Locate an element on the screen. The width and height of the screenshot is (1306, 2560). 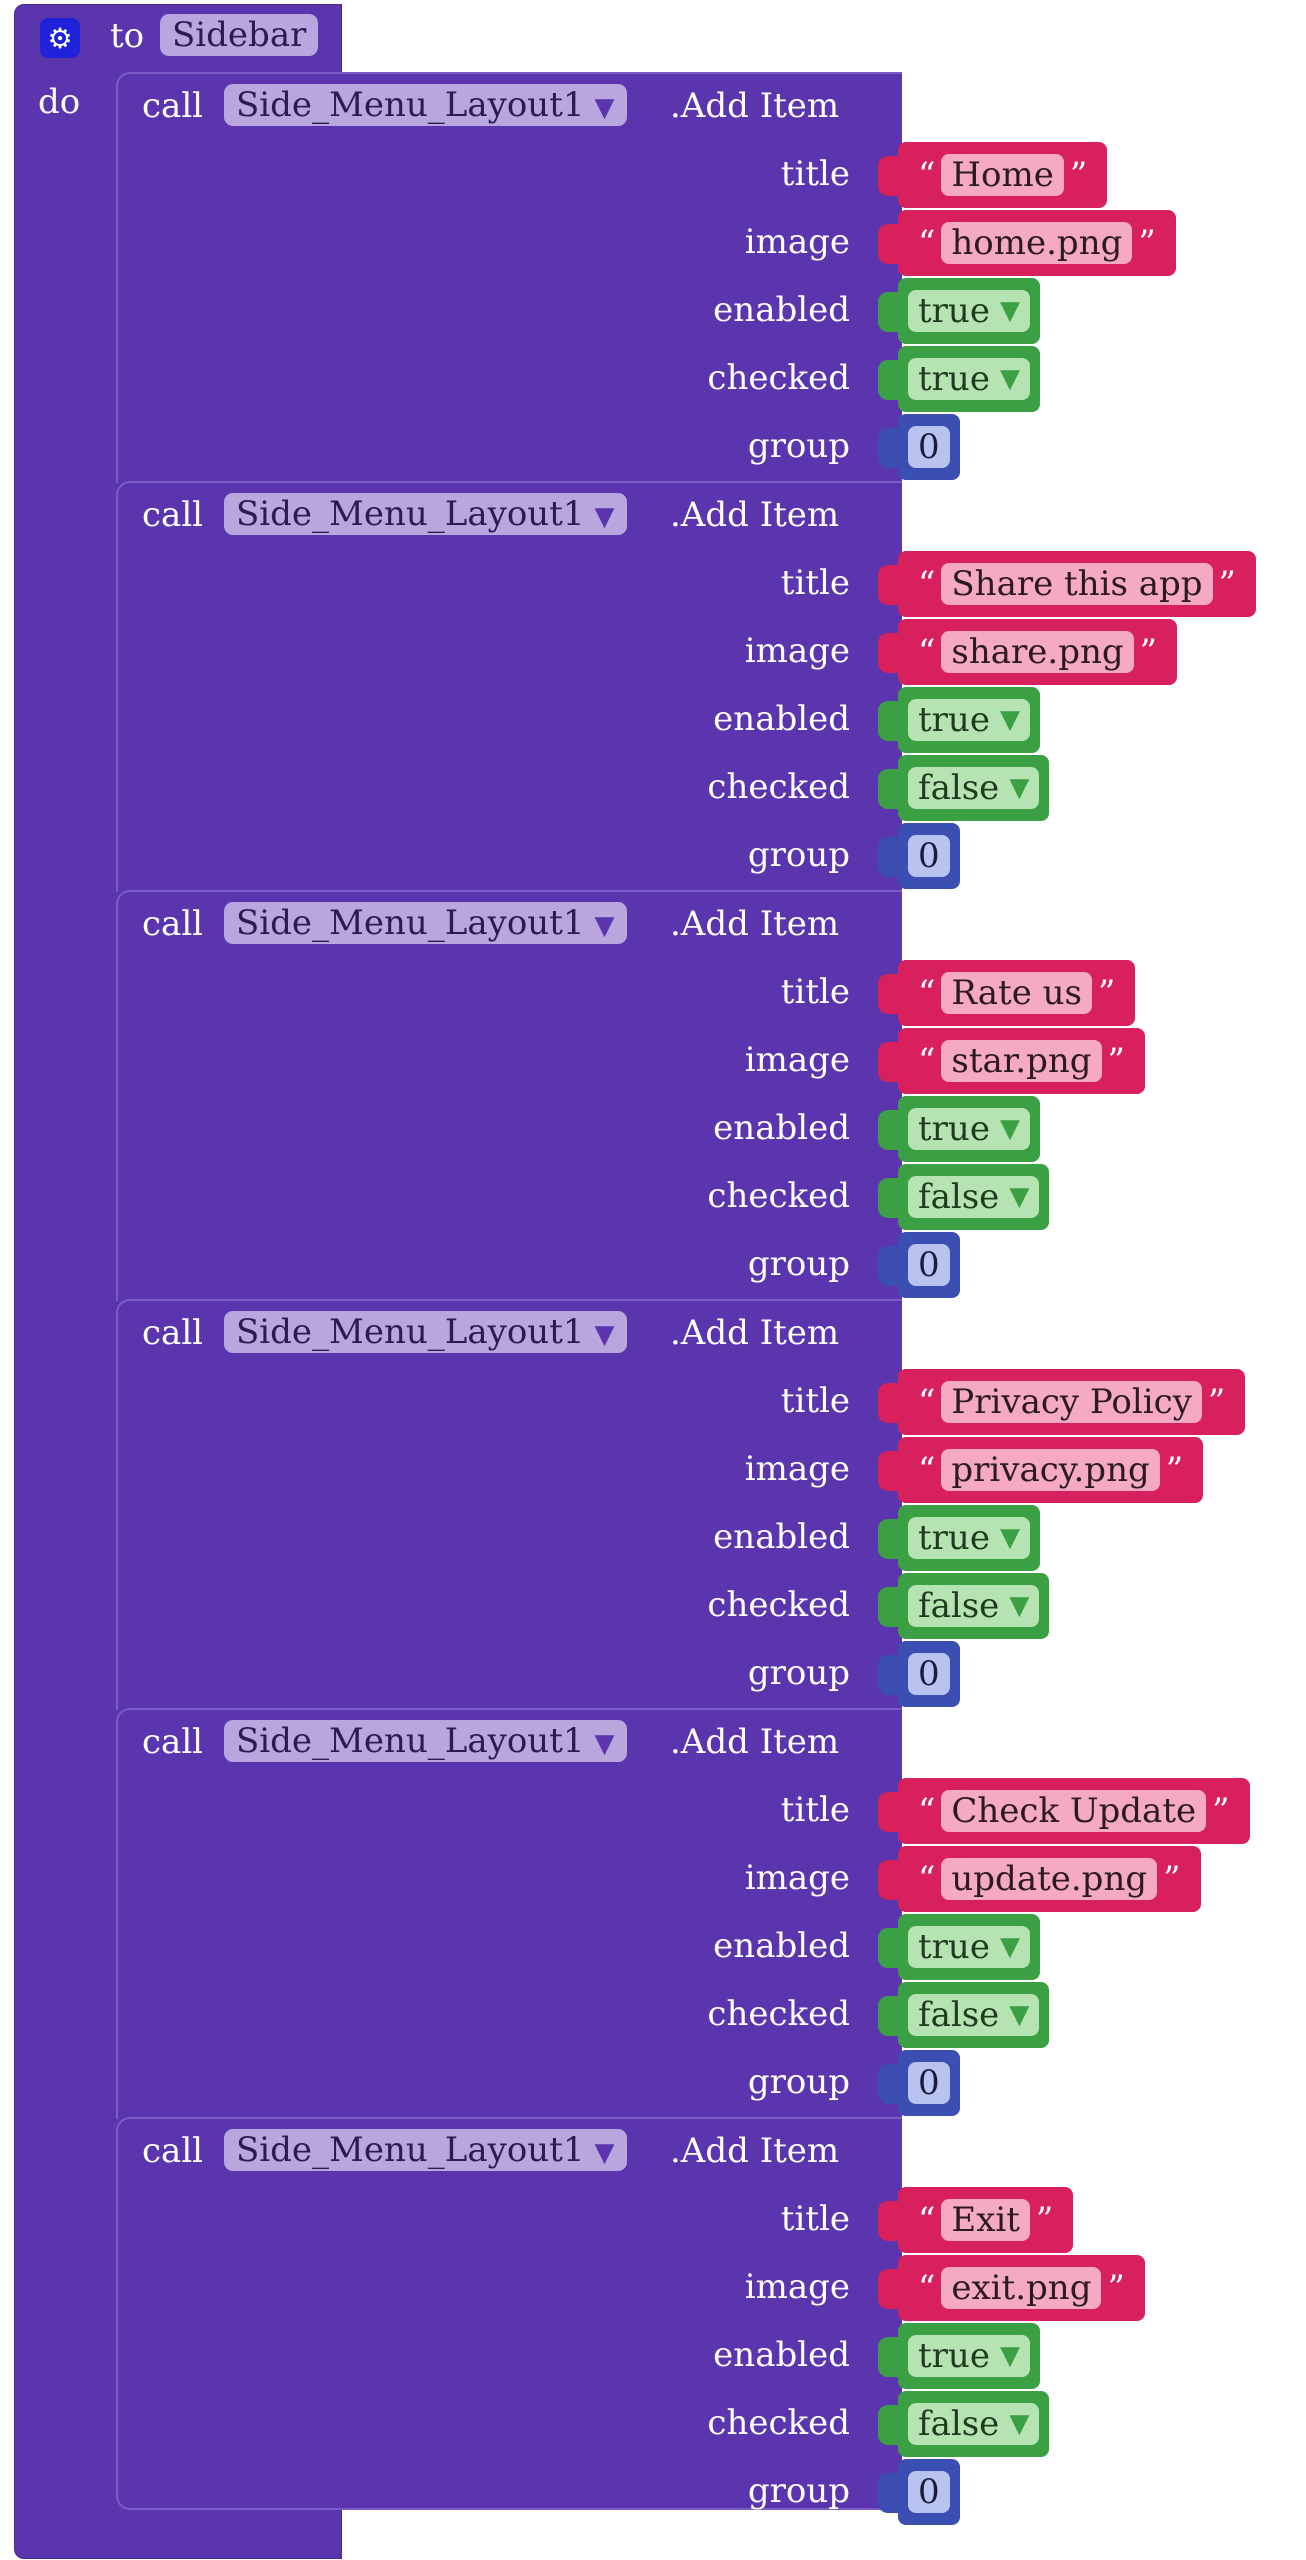
text-value: home.png is located at coordinates (1037, 243).